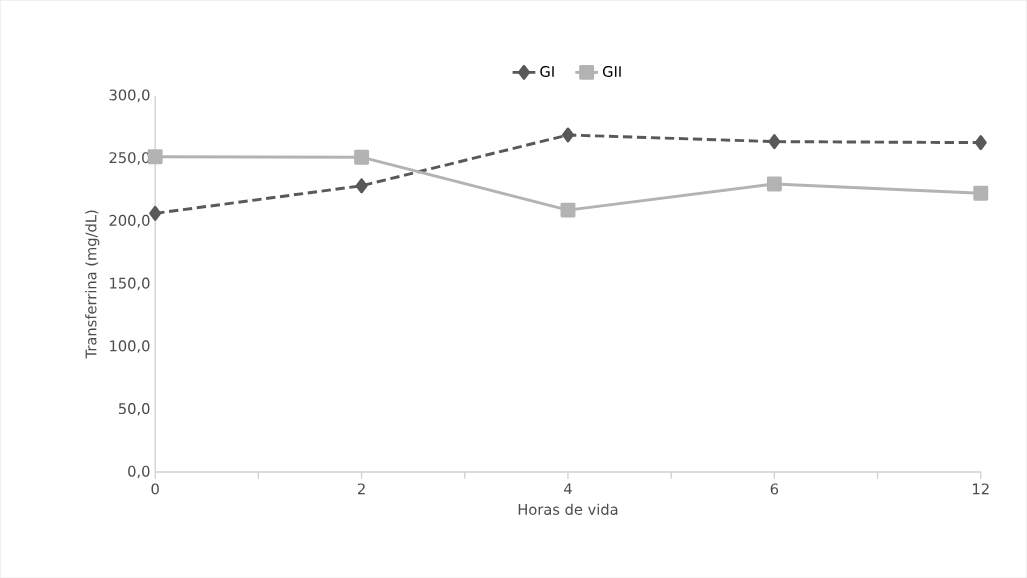 Image resolution: width=1027 pixels, height=578 pixels. I want to click on x-tick-label: 0, so click(155, 489).